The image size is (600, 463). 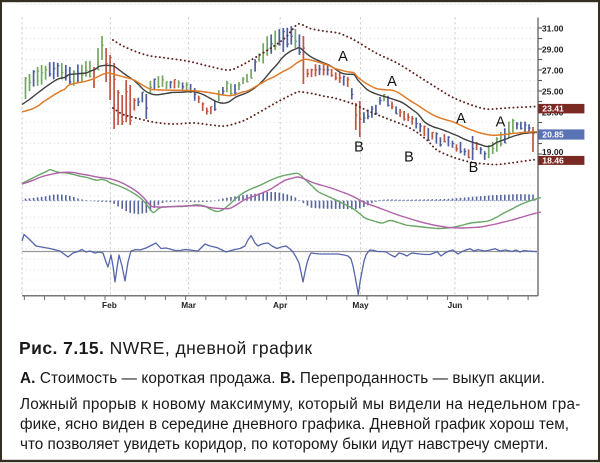 What do you see at coordinates (553, 152) in the screenshot?
I see `svg-text: 19.00` at bounding box center [553, 152].